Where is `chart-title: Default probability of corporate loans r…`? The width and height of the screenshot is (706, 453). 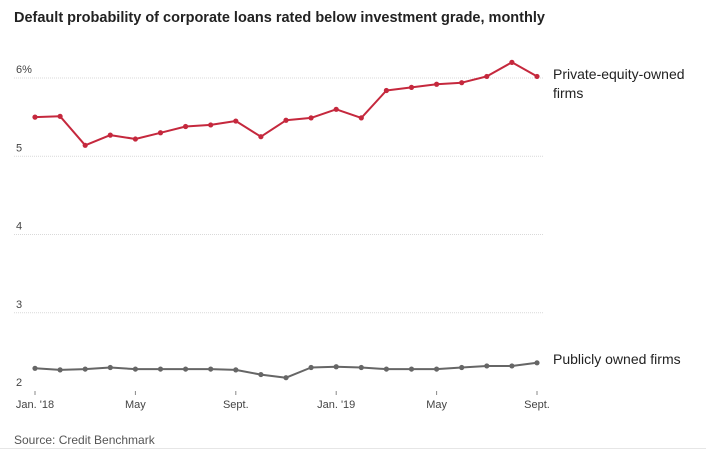 chart-title: Default probability of corporate loans r… is located at coordinates (279, 18).